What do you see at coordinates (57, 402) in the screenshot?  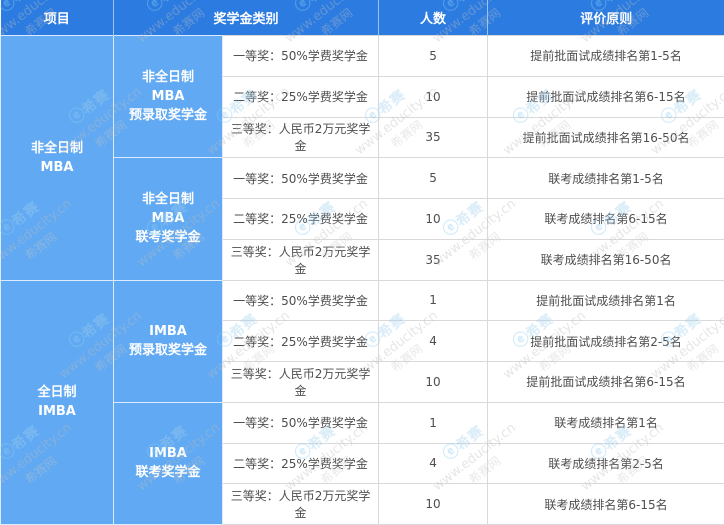 I see `project-cell: 全日制 IMBA` at bounding box center [57, 402].